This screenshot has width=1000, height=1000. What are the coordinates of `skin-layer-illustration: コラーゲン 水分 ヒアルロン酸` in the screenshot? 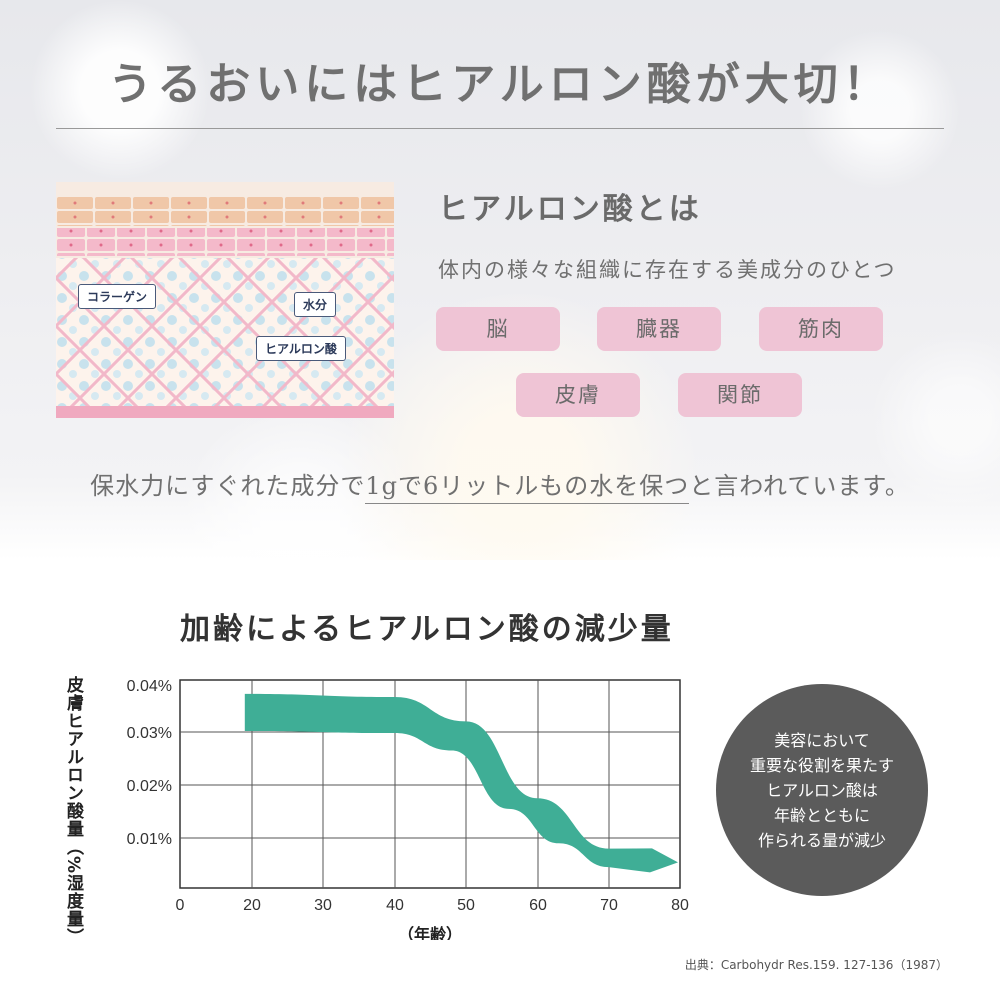 It's located at (225, 300).